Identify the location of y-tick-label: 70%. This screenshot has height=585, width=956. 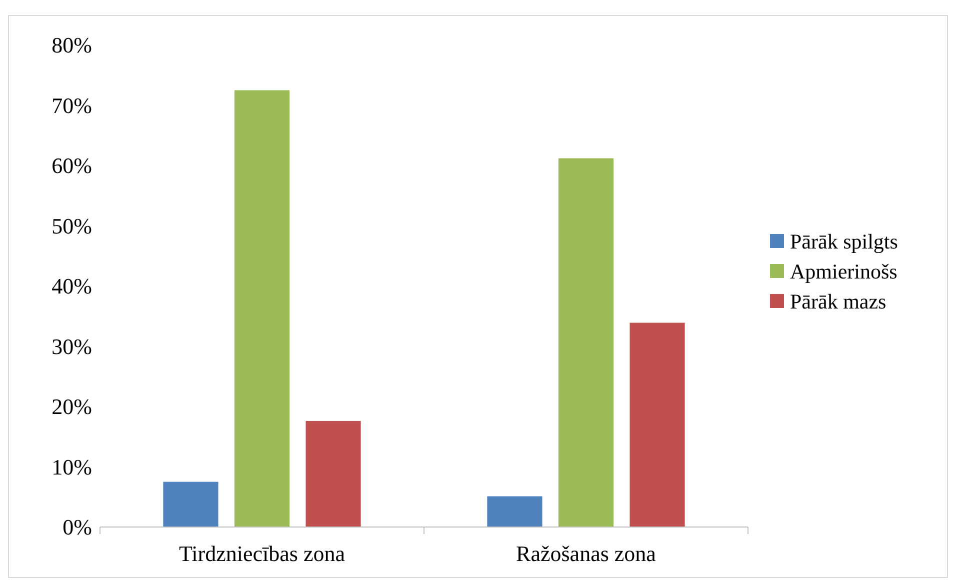
(72, 105).